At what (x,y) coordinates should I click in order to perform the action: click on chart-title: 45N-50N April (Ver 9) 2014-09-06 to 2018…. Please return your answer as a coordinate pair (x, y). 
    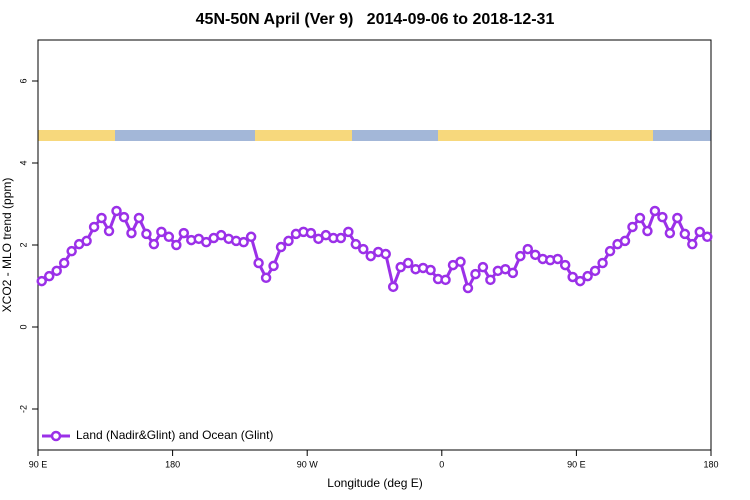
    Looking at the image, I should click on (375, 19).